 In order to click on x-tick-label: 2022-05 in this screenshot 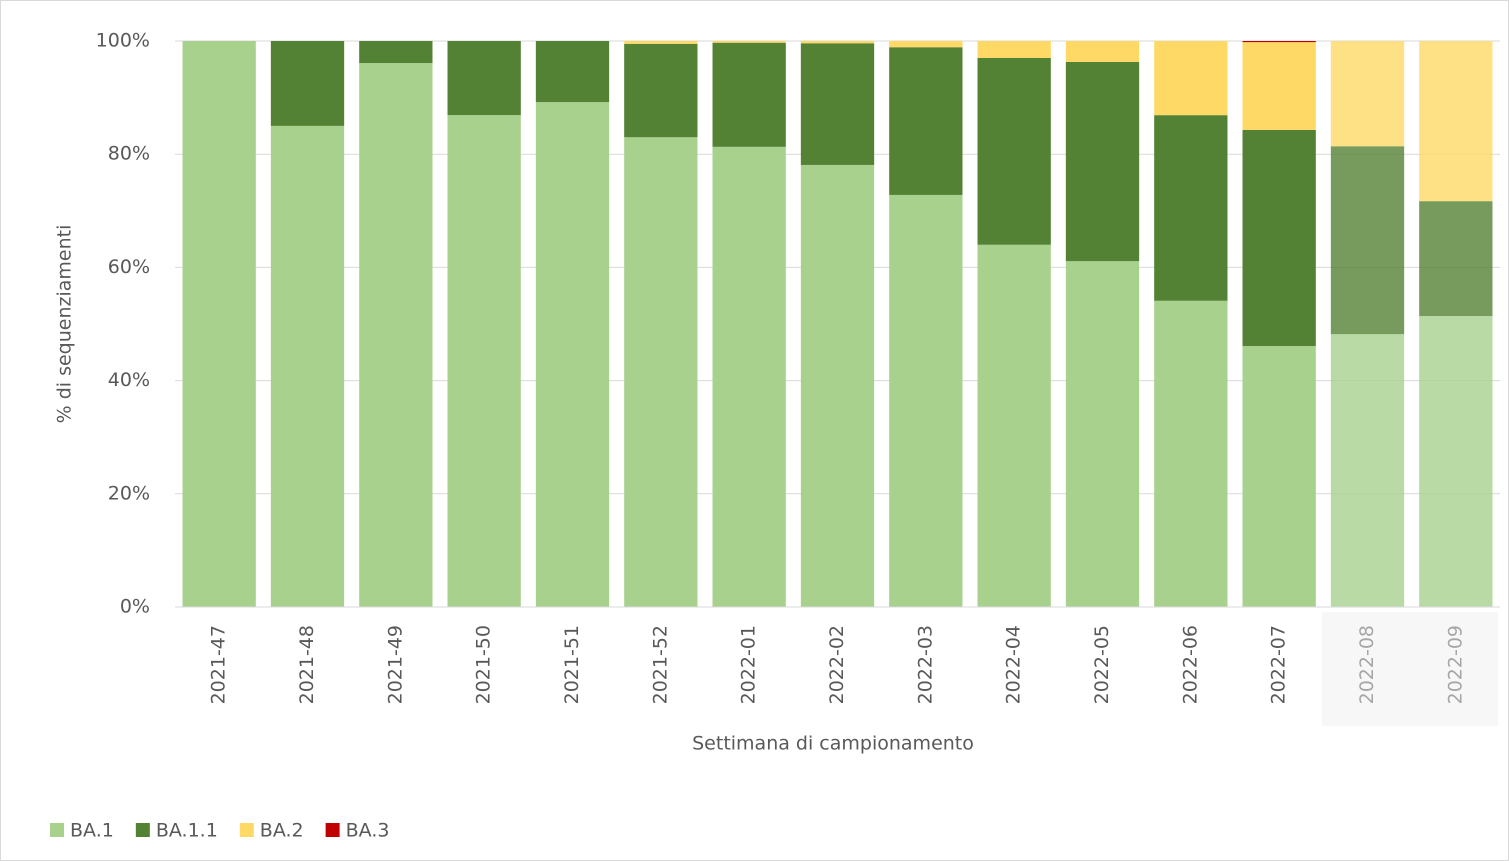, I will do `click(1102, 664)`.